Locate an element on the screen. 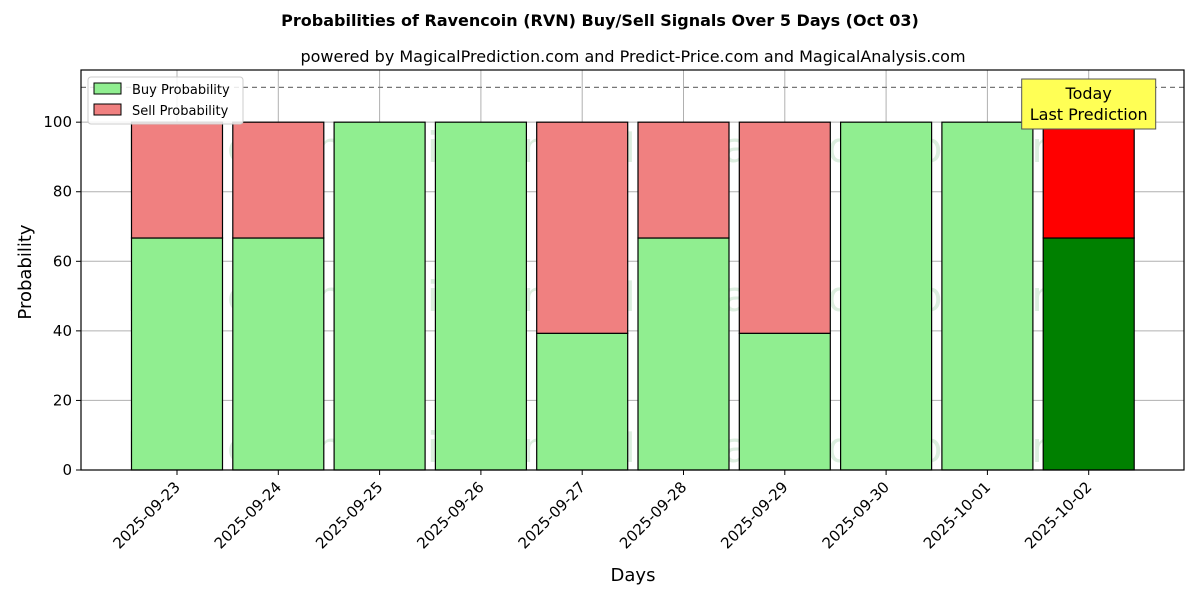 The width and height of the screenshot is (1200, 600). annotation-text: Today is located at coordinates (1088, 93).